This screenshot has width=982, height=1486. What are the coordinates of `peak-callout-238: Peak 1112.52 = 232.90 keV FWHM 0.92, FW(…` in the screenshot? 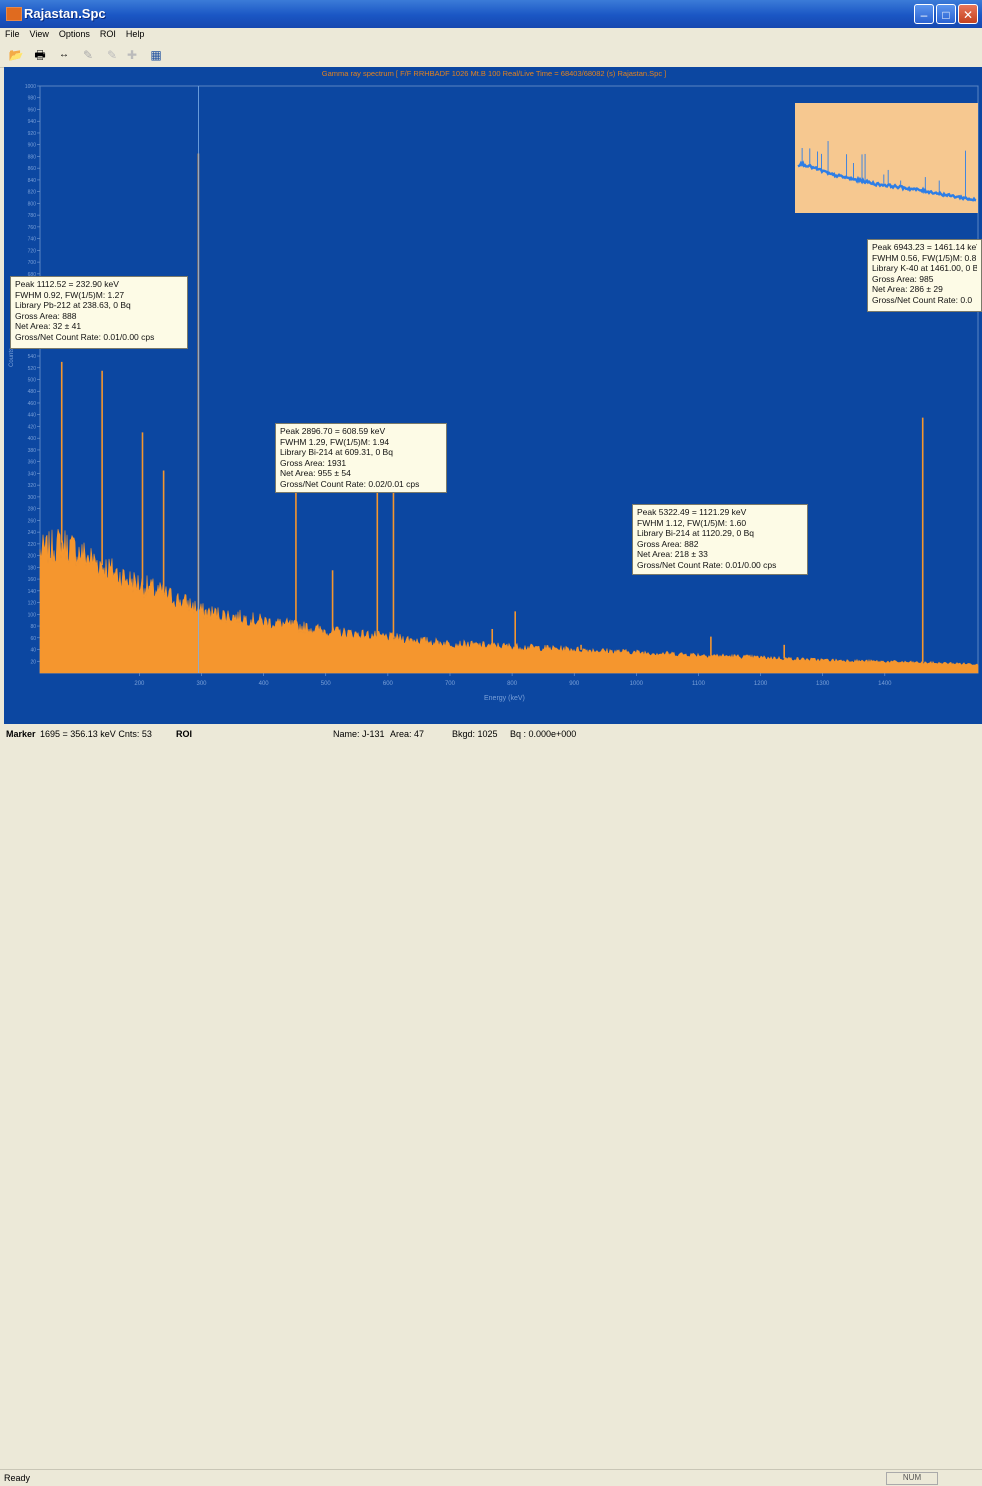 It's located at (99, 312).